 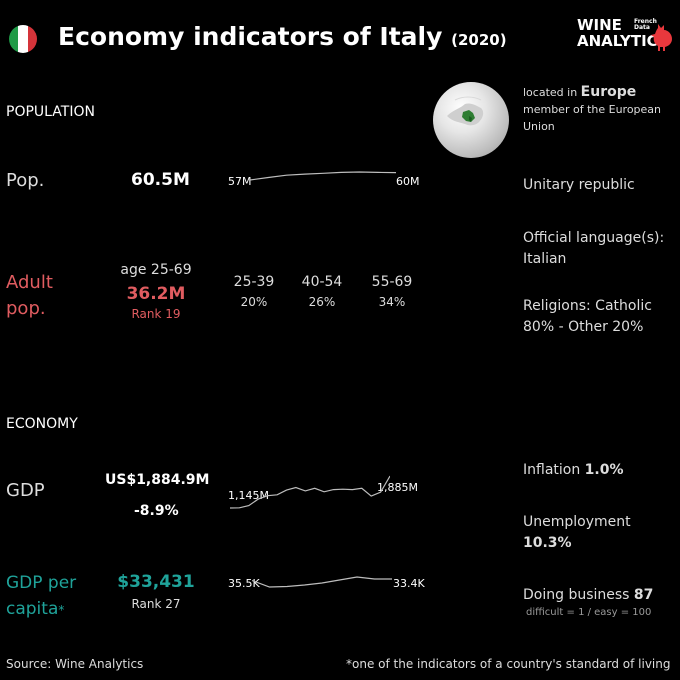 I want to click on doing-business-value: 87, so click(x=643, y=595).